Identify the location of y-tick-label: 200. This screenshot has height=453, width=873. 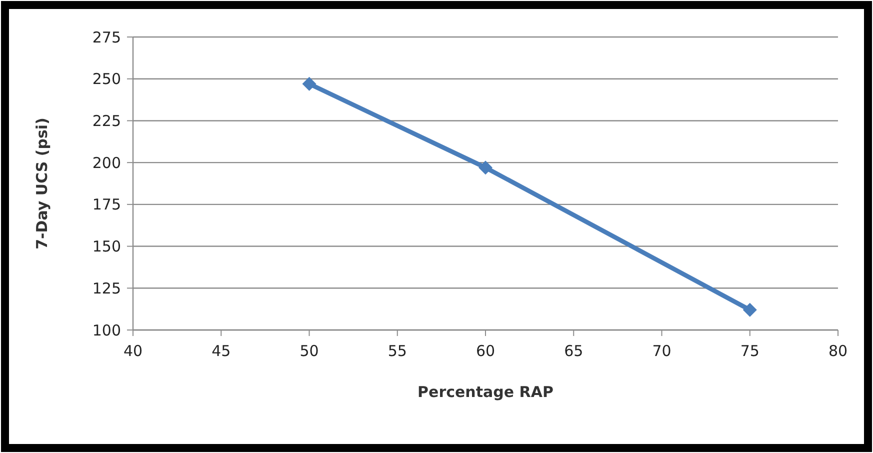
(106, 163).